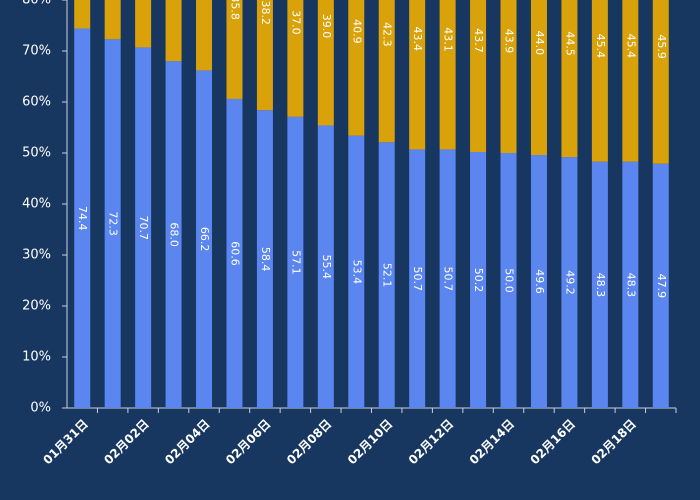  I want to click on data-label: 53.4, so click(356, 272).